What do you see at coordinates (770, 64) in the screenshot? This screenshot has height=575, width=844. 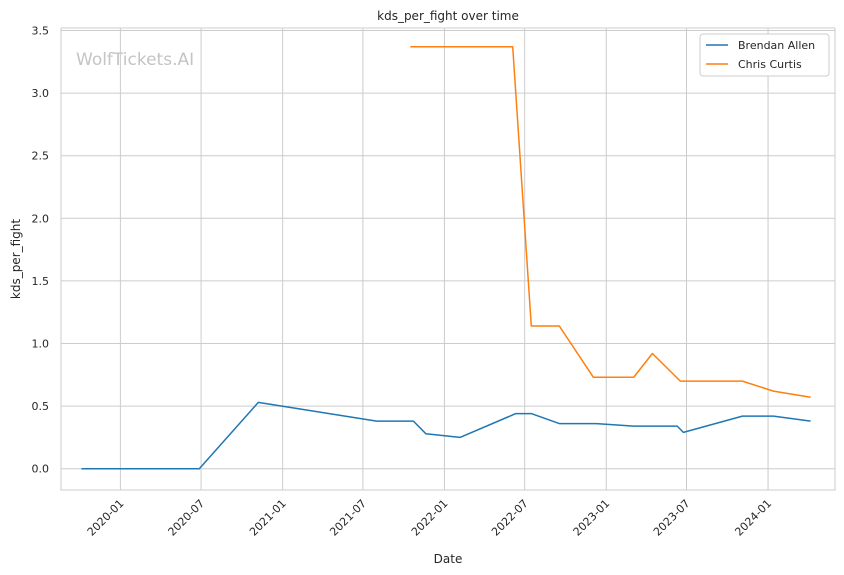 I see `legend-label-chris-curtis: Chris Curtis` at bounding box center [770, 64].